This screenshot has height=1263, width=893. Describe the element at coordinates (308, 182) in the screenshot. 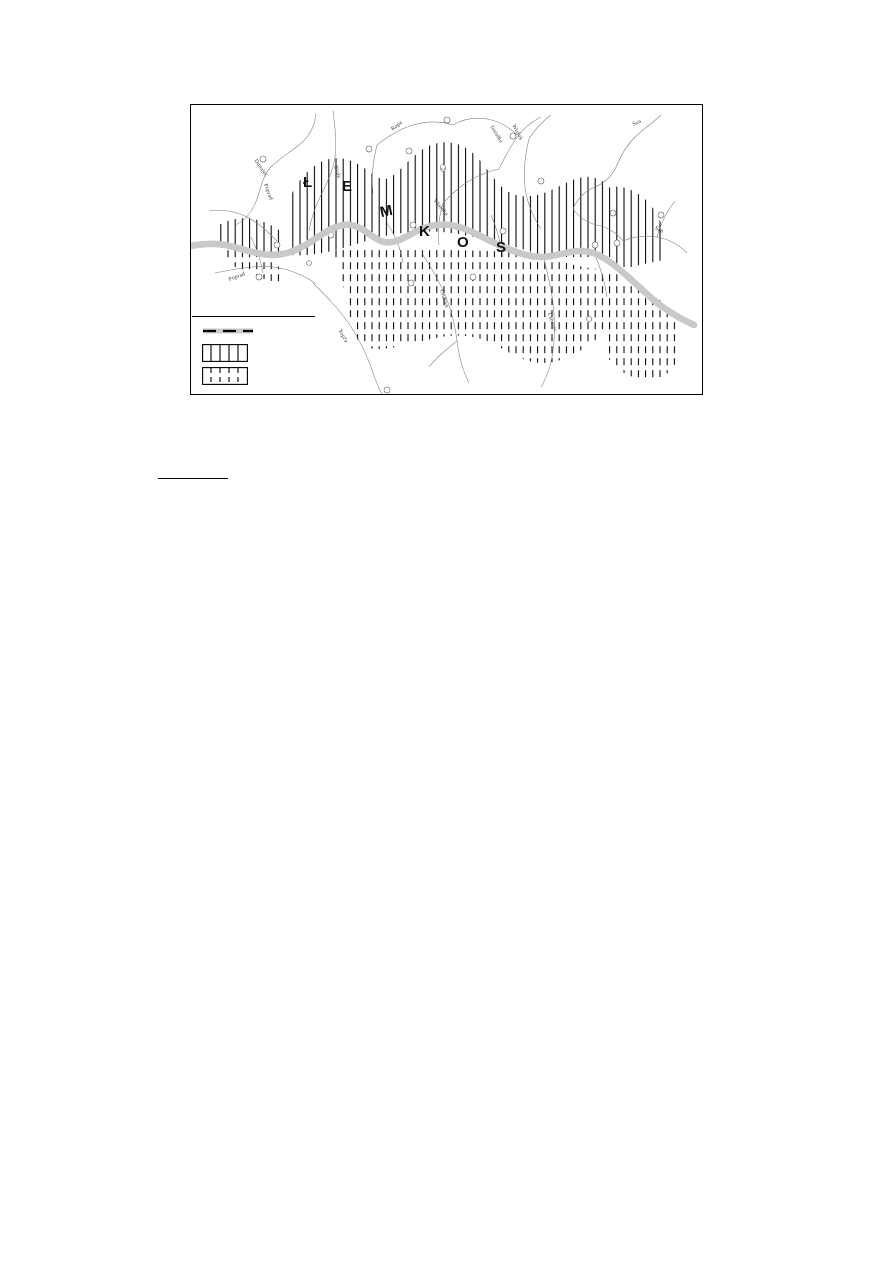

I see `region-letter: Ł` at that location.